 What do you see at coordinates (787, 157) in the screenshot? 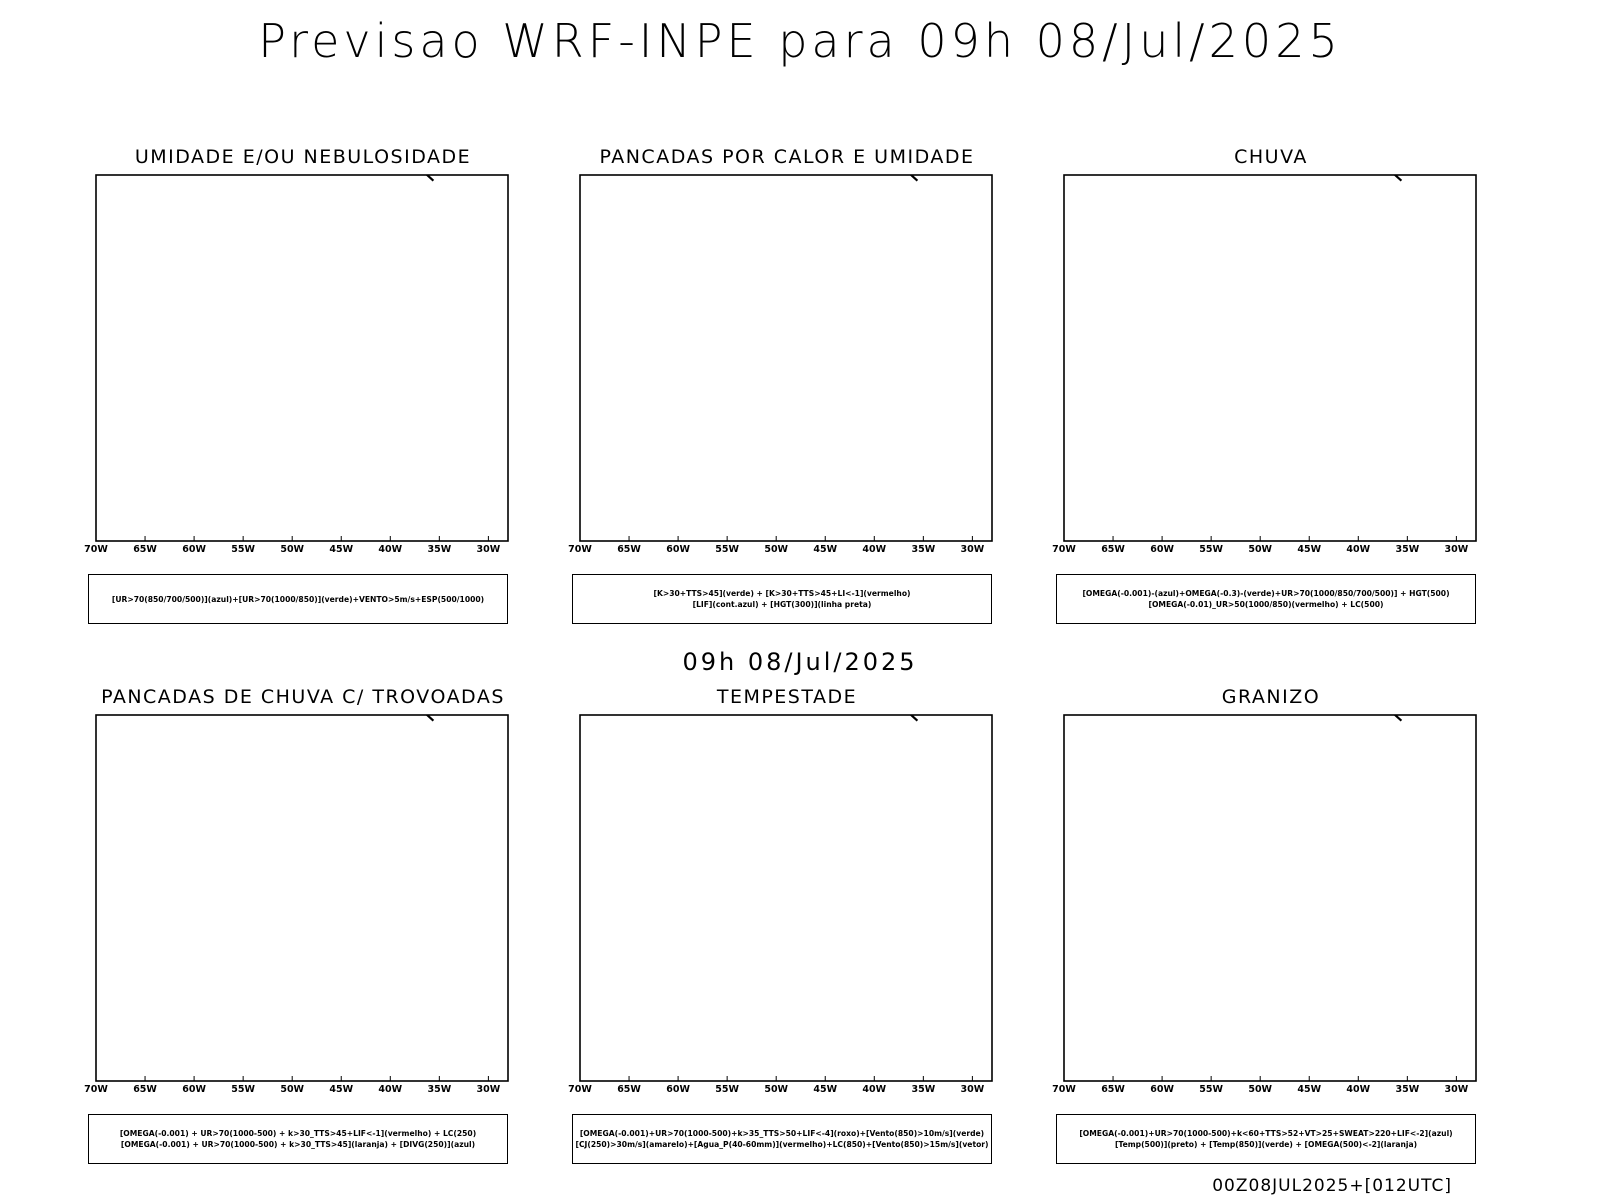
I see `panel-title: PANCADAS POR CALOR E UMIDADE` at bounding box center [787, 157].